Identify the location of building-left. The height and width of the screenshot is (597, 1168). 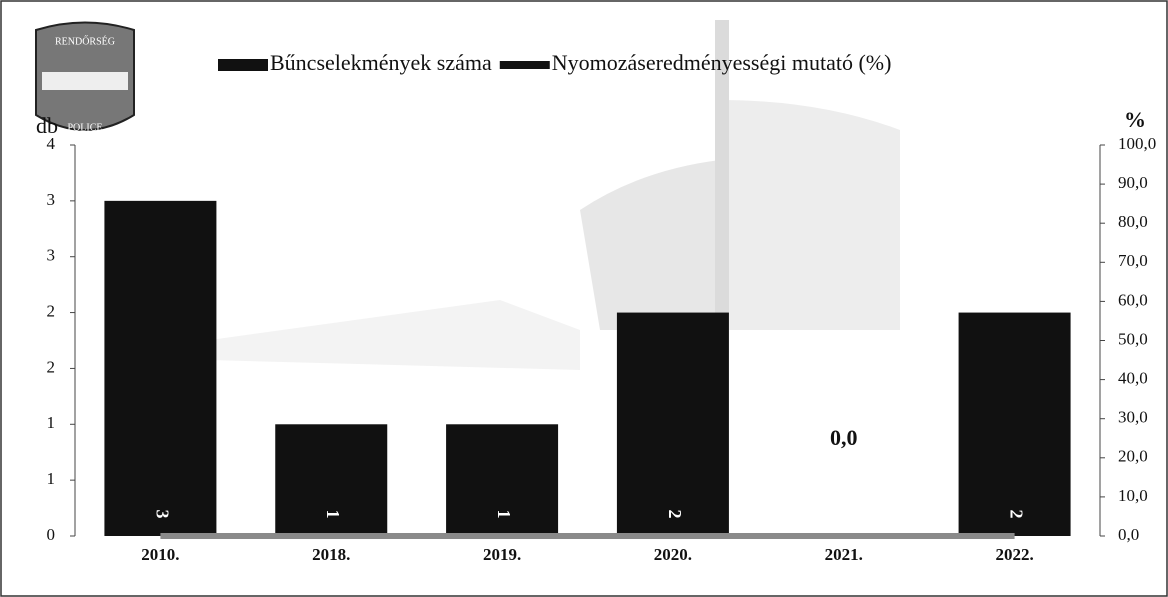
(650, 245).